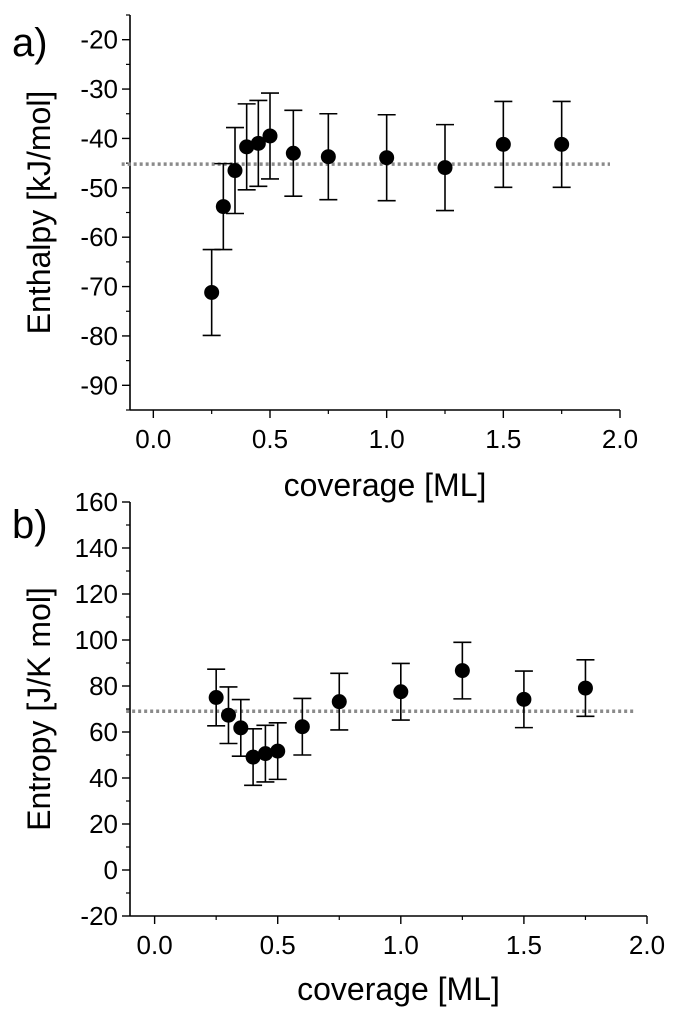 The image size is (674, 1012). What do you see at coordinates (99, 287) in the screenshot?
I see `y-tick-label: -70` at bounding box center [99, 287].